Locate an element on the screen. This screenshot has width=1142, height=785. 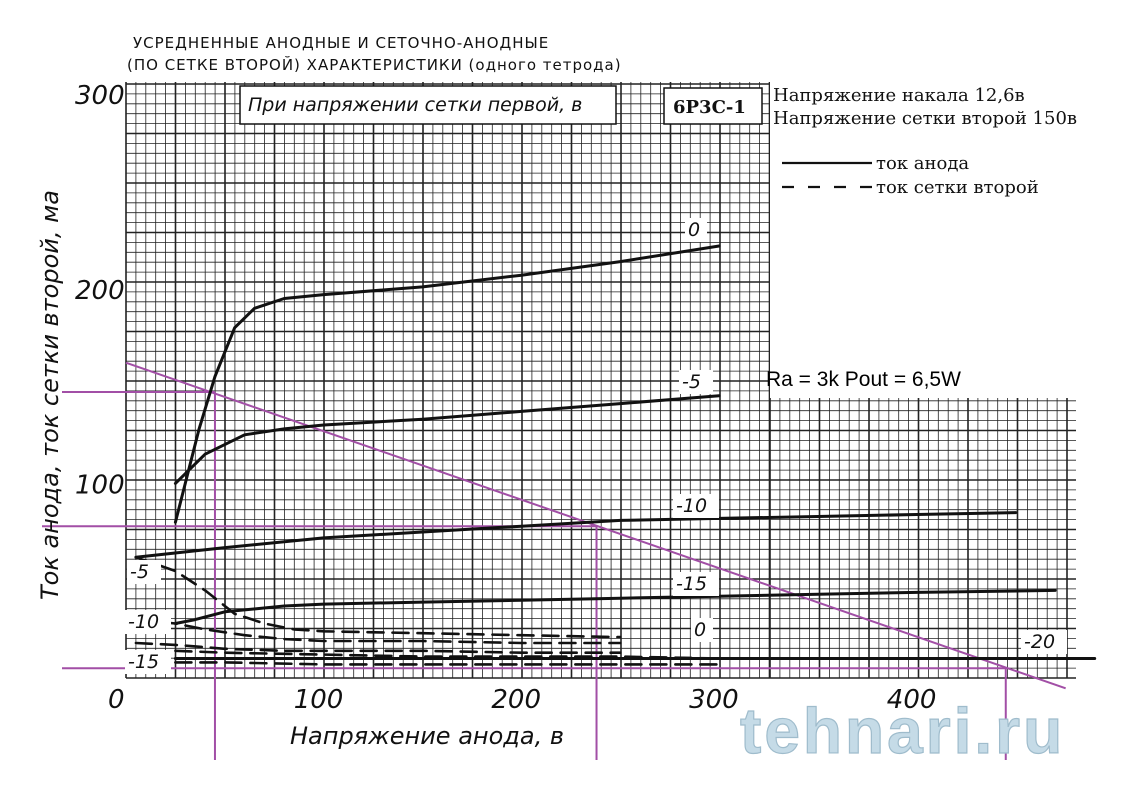
chart-title-line1: УСРЕДНЕННЫЕ АНОДНЫЕ И СЕТОЧНО-АНОДНЫЕ is located at coordinates (341, 43).